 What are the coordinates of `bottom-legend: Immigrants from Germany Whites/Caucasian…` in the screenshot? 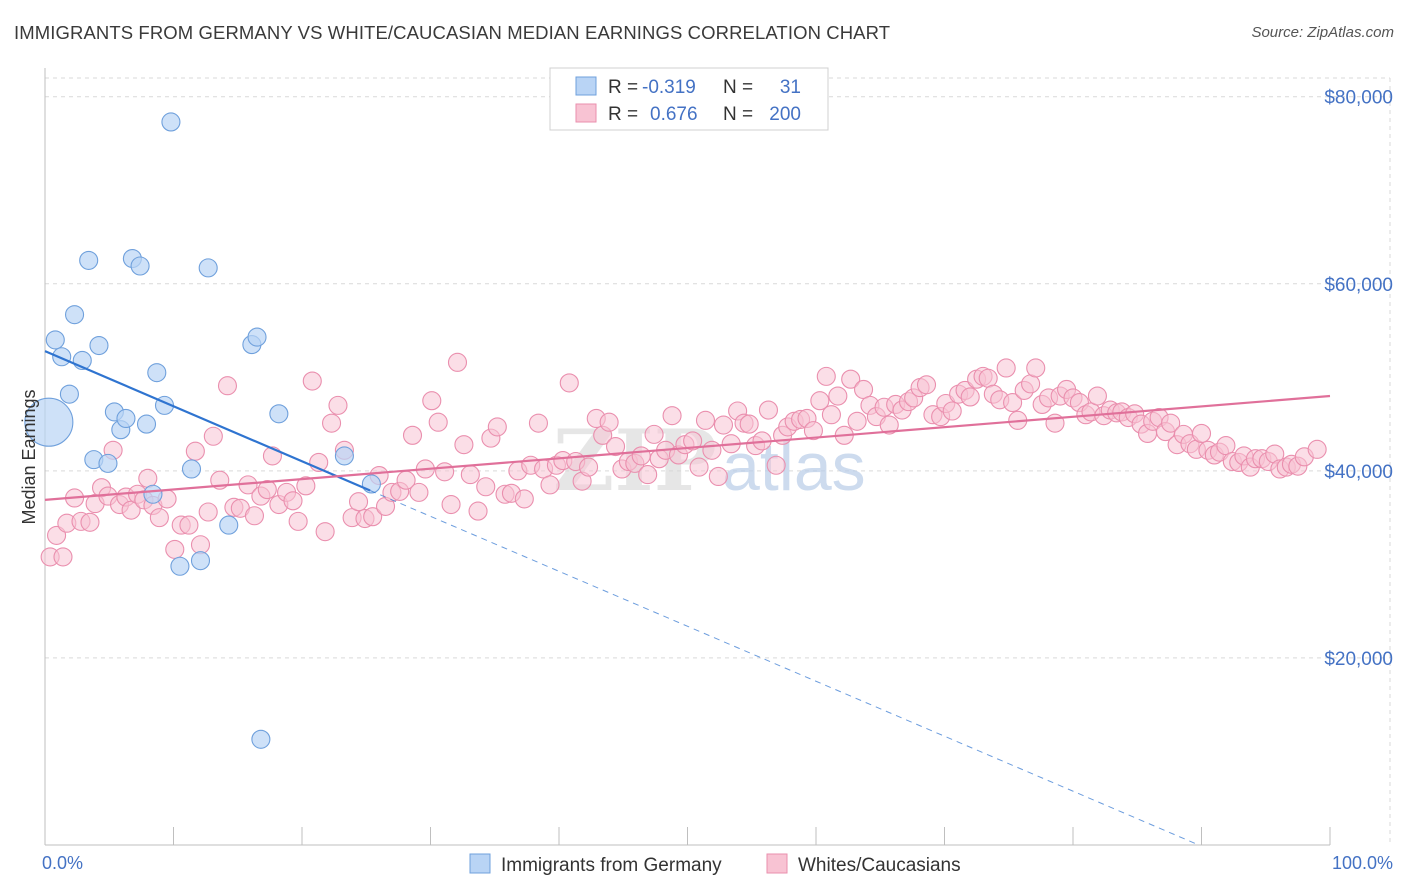 It's located at (715, 864).